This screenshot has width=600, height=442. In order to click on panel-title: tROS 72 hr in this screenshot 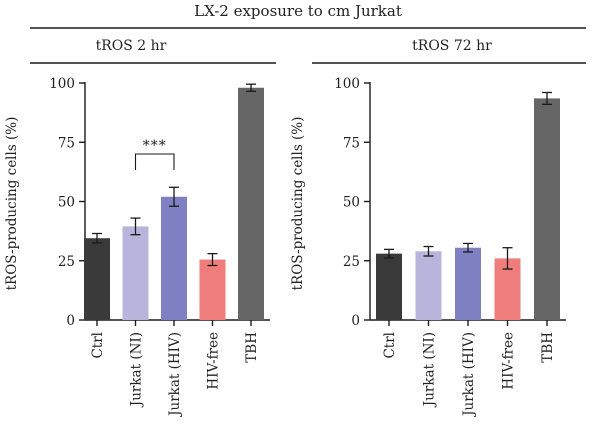, I will do `click(452, 46)`.